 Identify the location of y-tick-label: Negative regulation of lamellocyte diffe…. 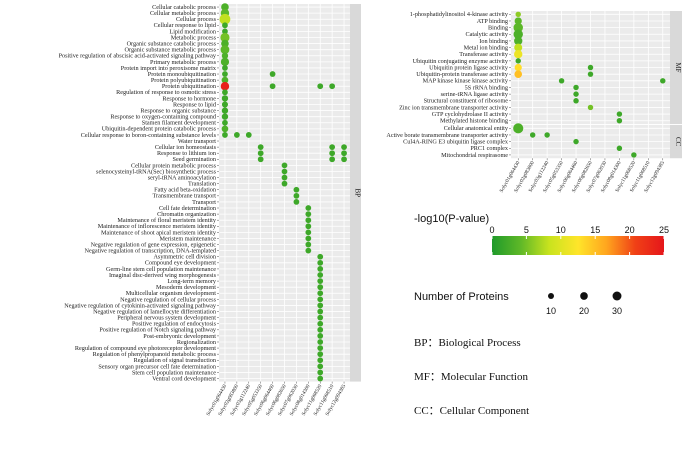
(154, 311).